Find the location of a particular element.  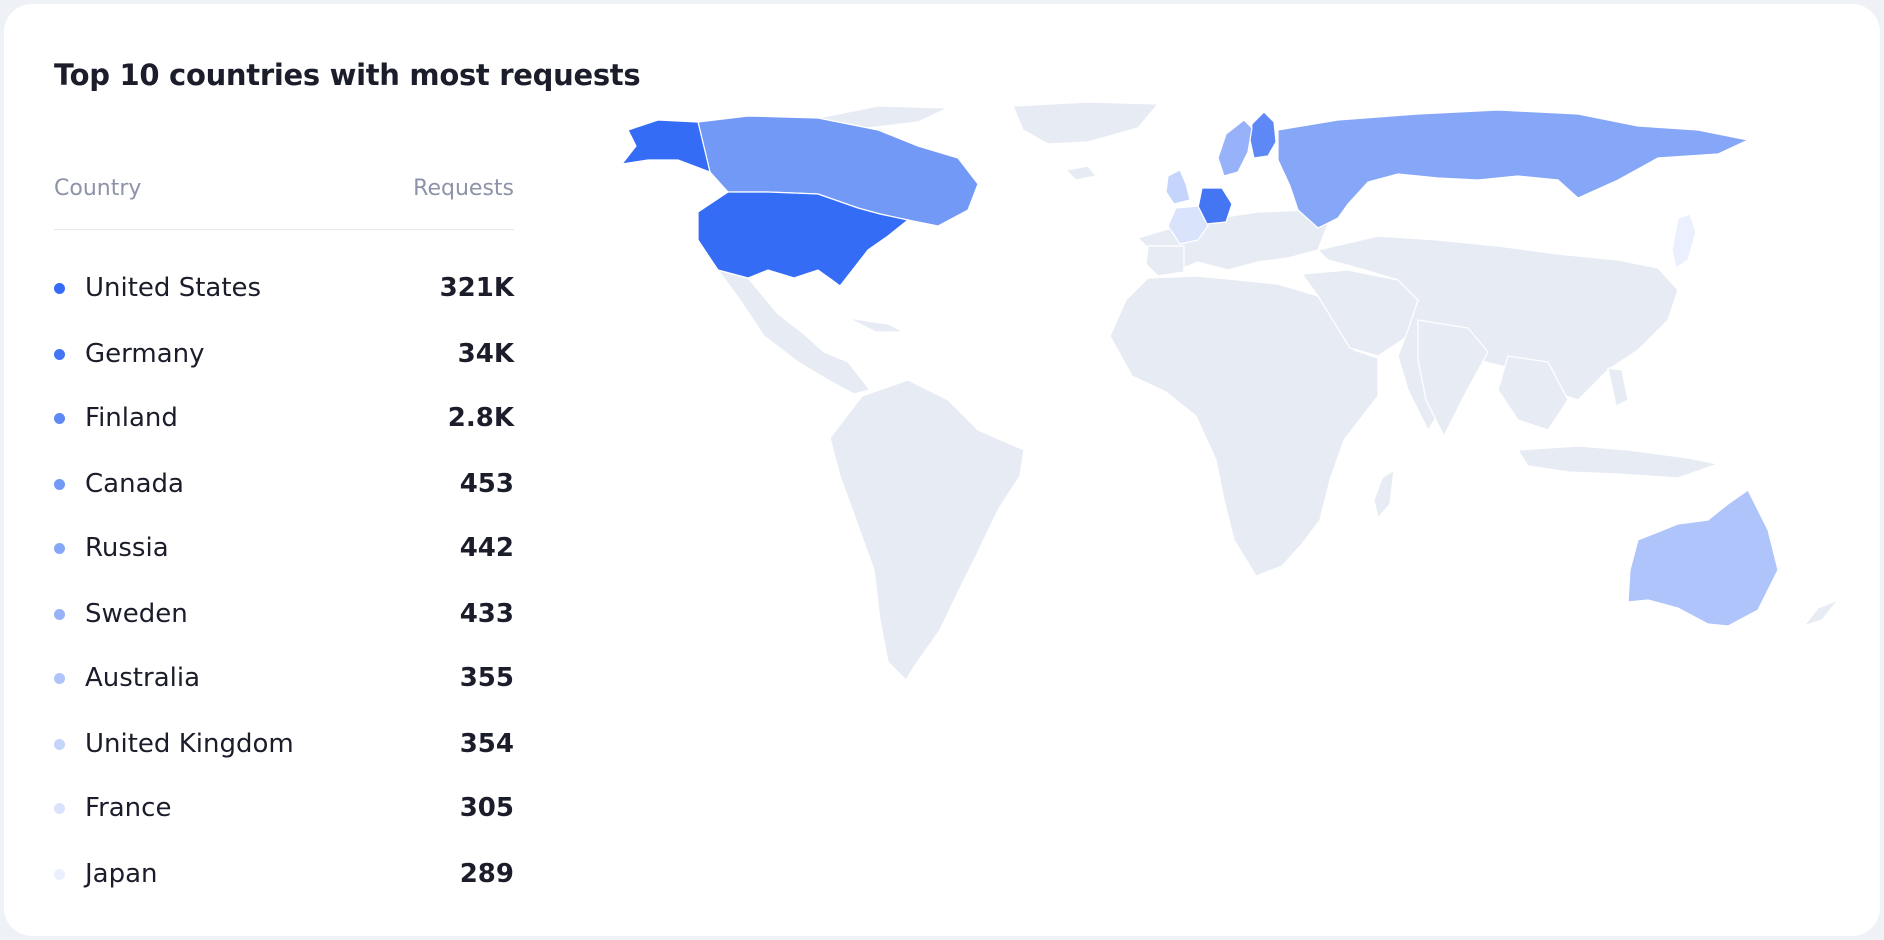

request-count: 321K is located at coordinates (476, 288).